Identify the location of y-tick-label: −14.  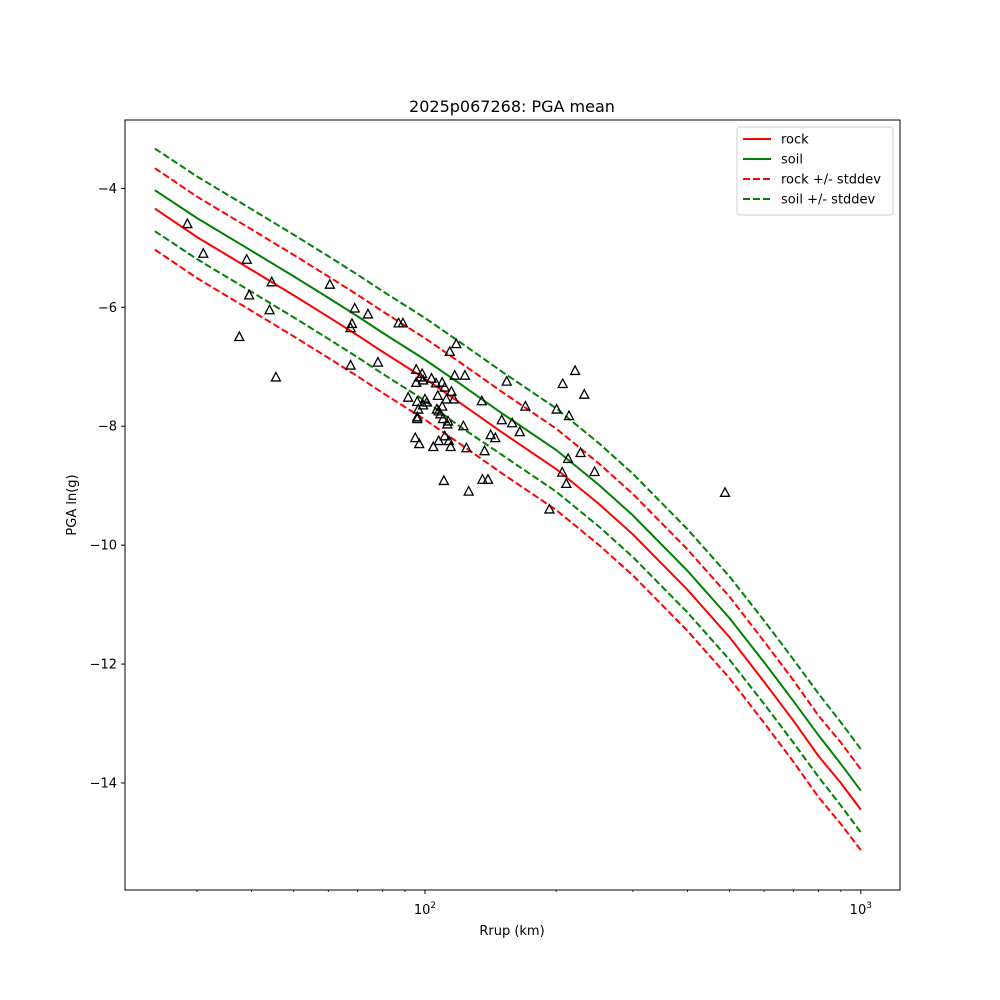
(103, 783).